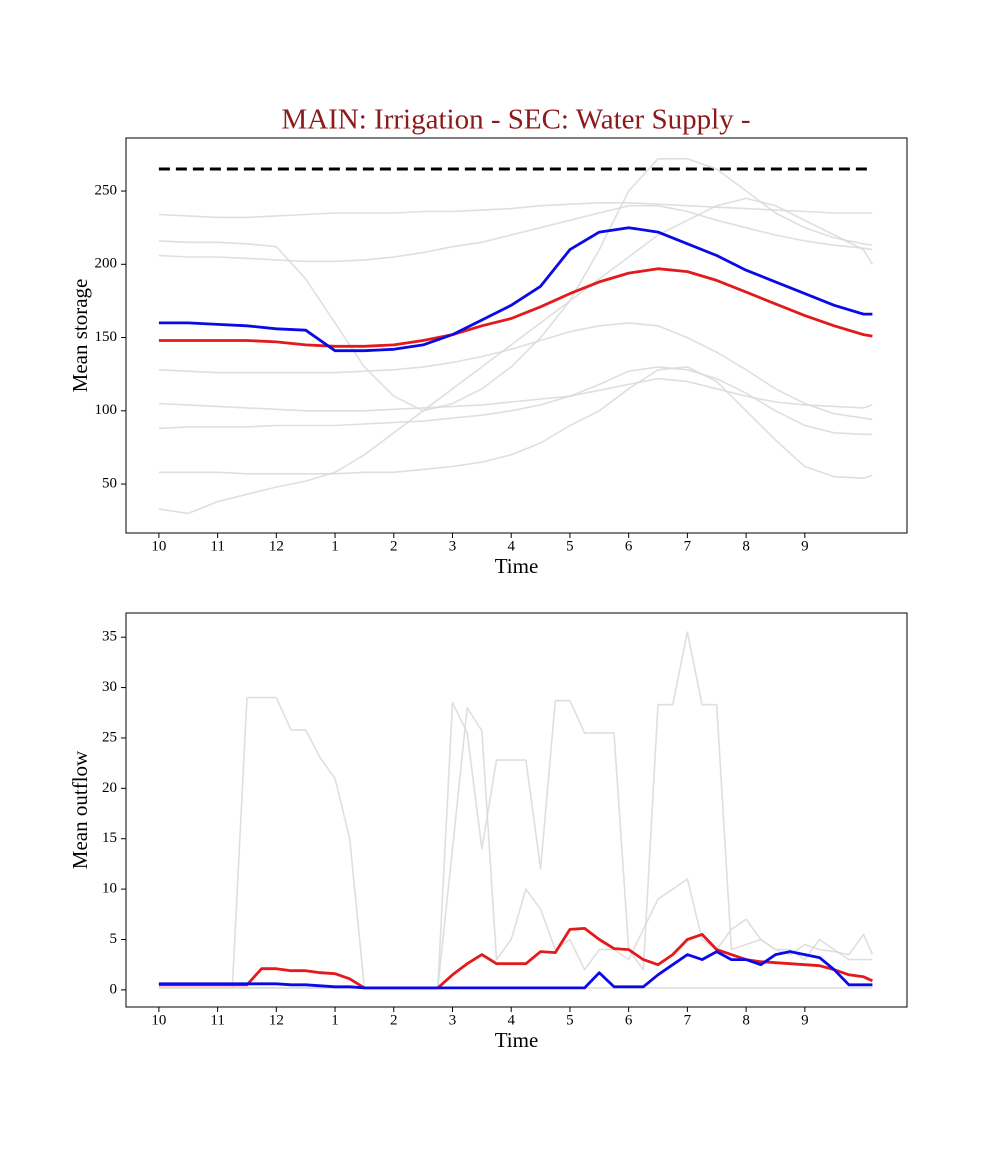 The height and width of the screenshot is (1152, 1008). What do you see at coordinates (109, 788) in the screenshot?
I see `y-tick-label: 20` at bounding box center [109, 788].